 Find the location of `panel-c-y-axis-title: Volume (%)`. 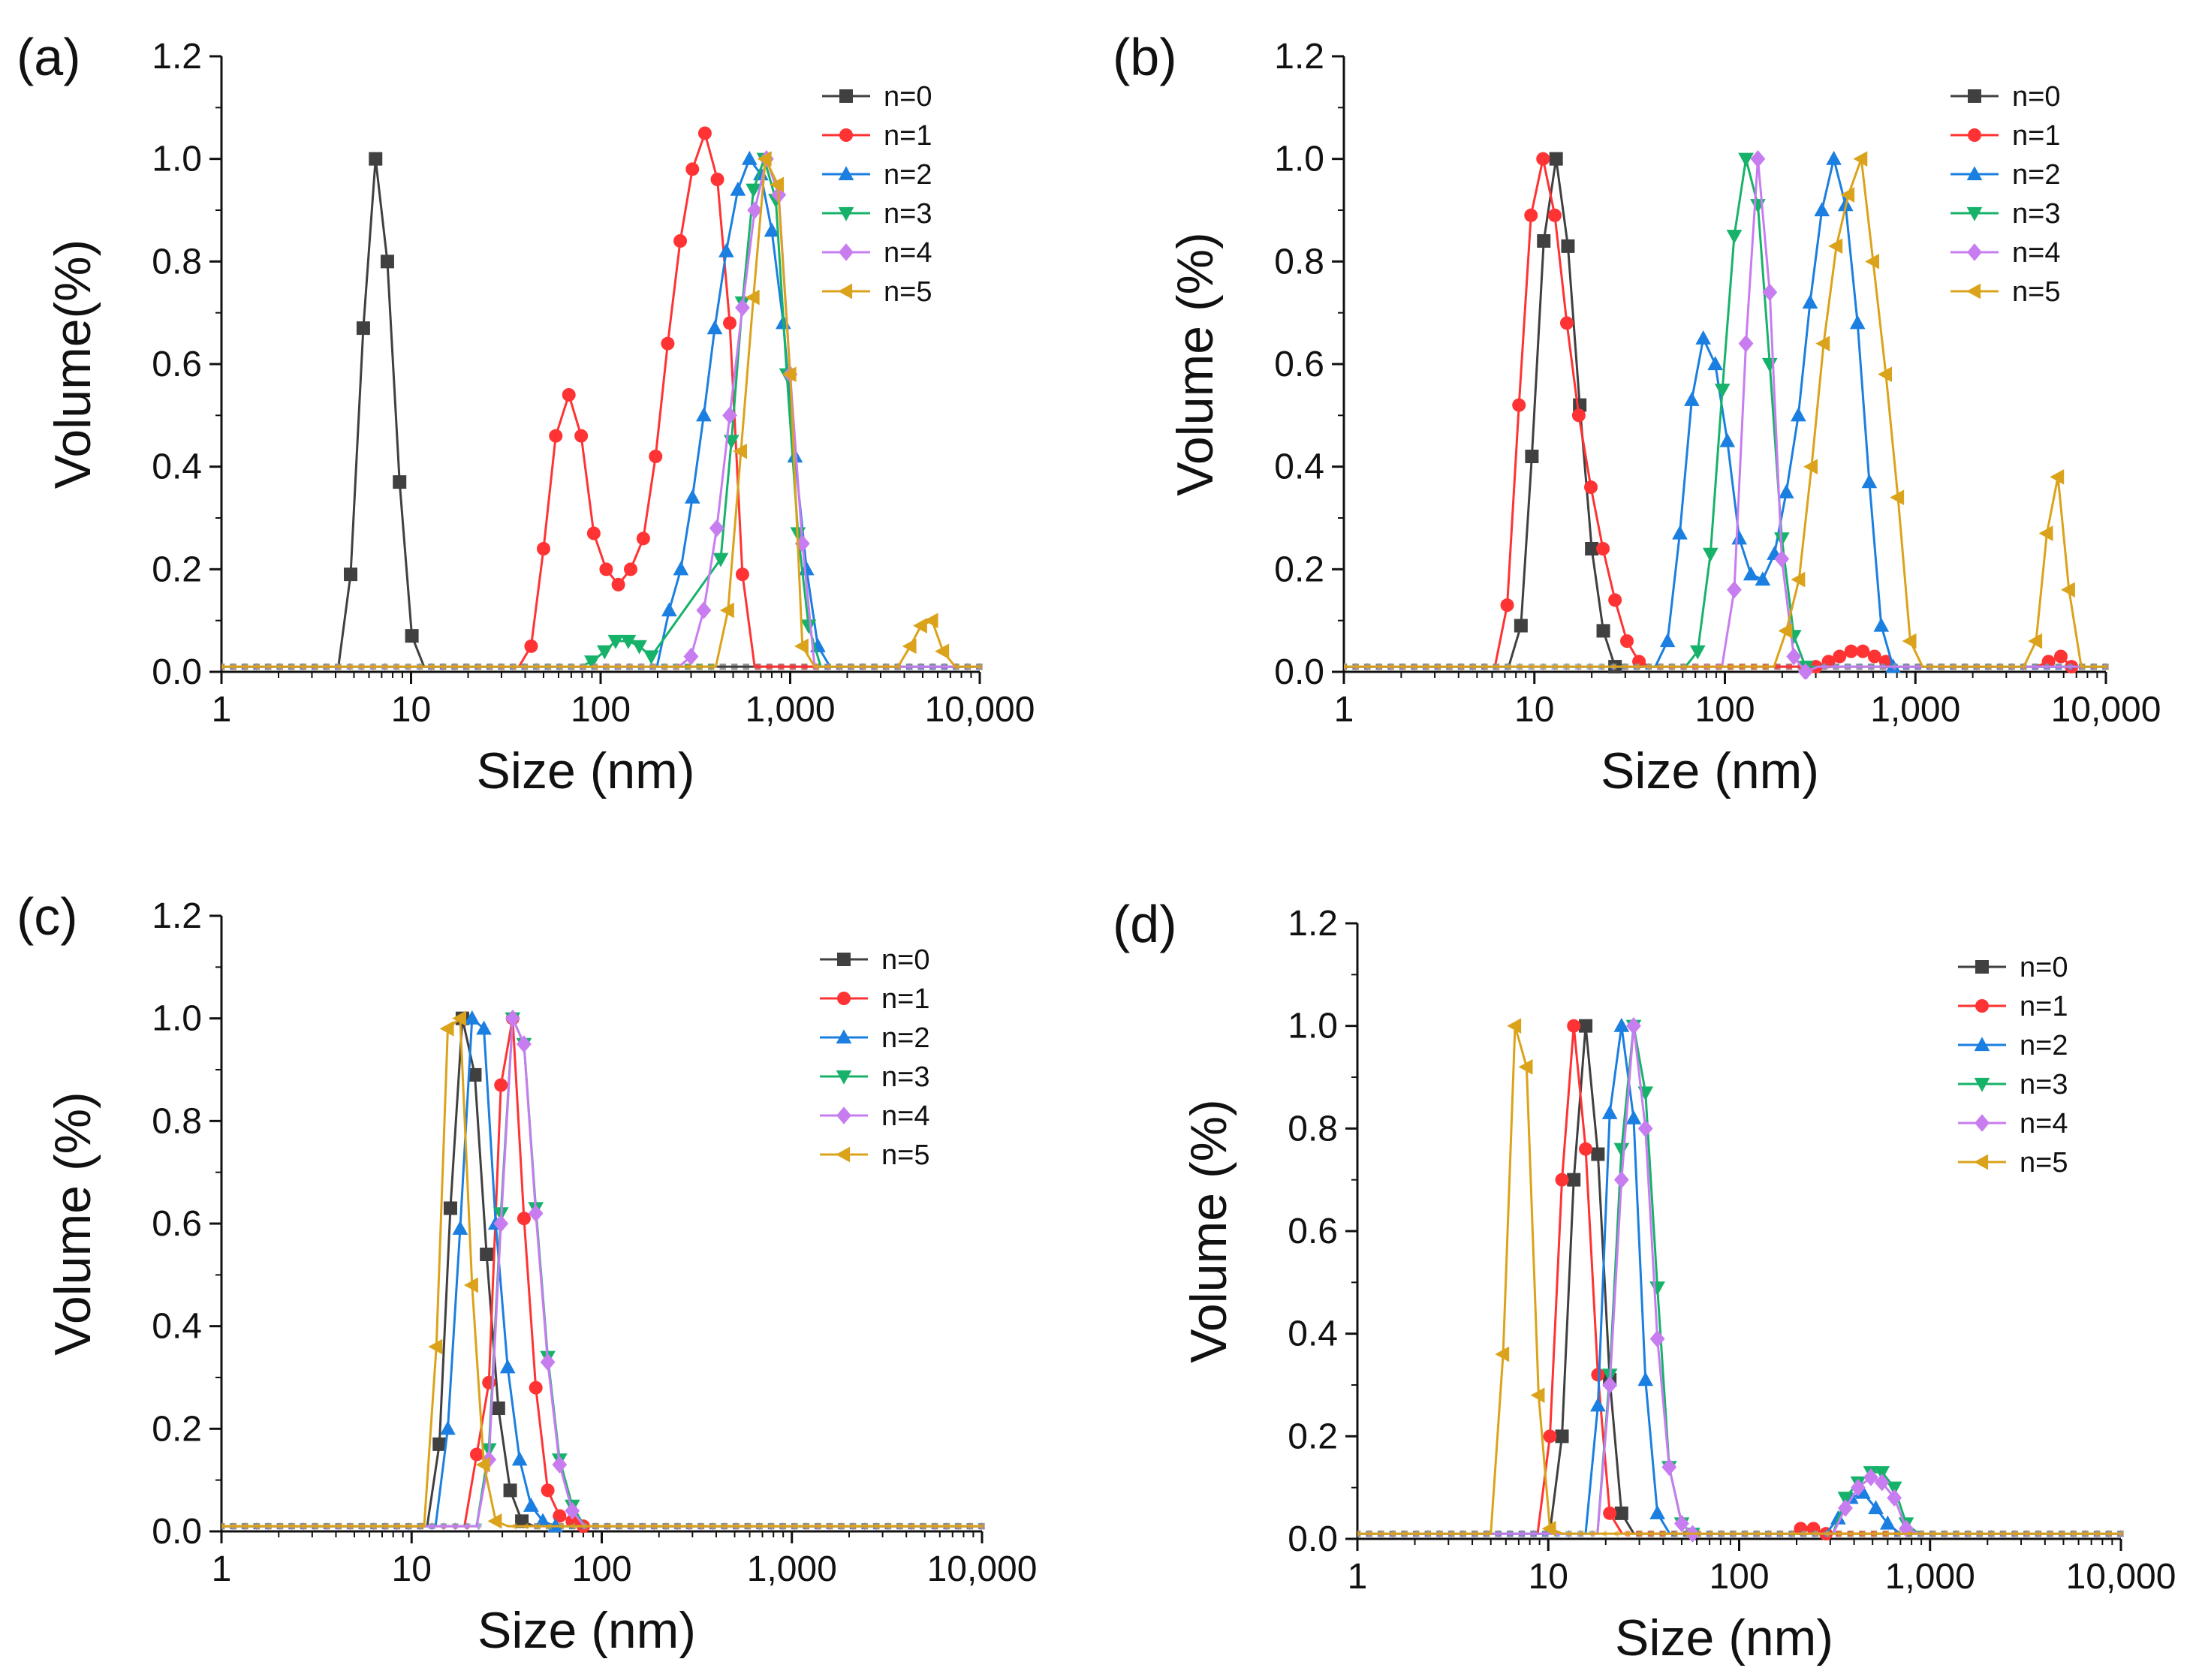

panel-c-y-axis-title: Volume (%) is located at coordinates (72, 1223).